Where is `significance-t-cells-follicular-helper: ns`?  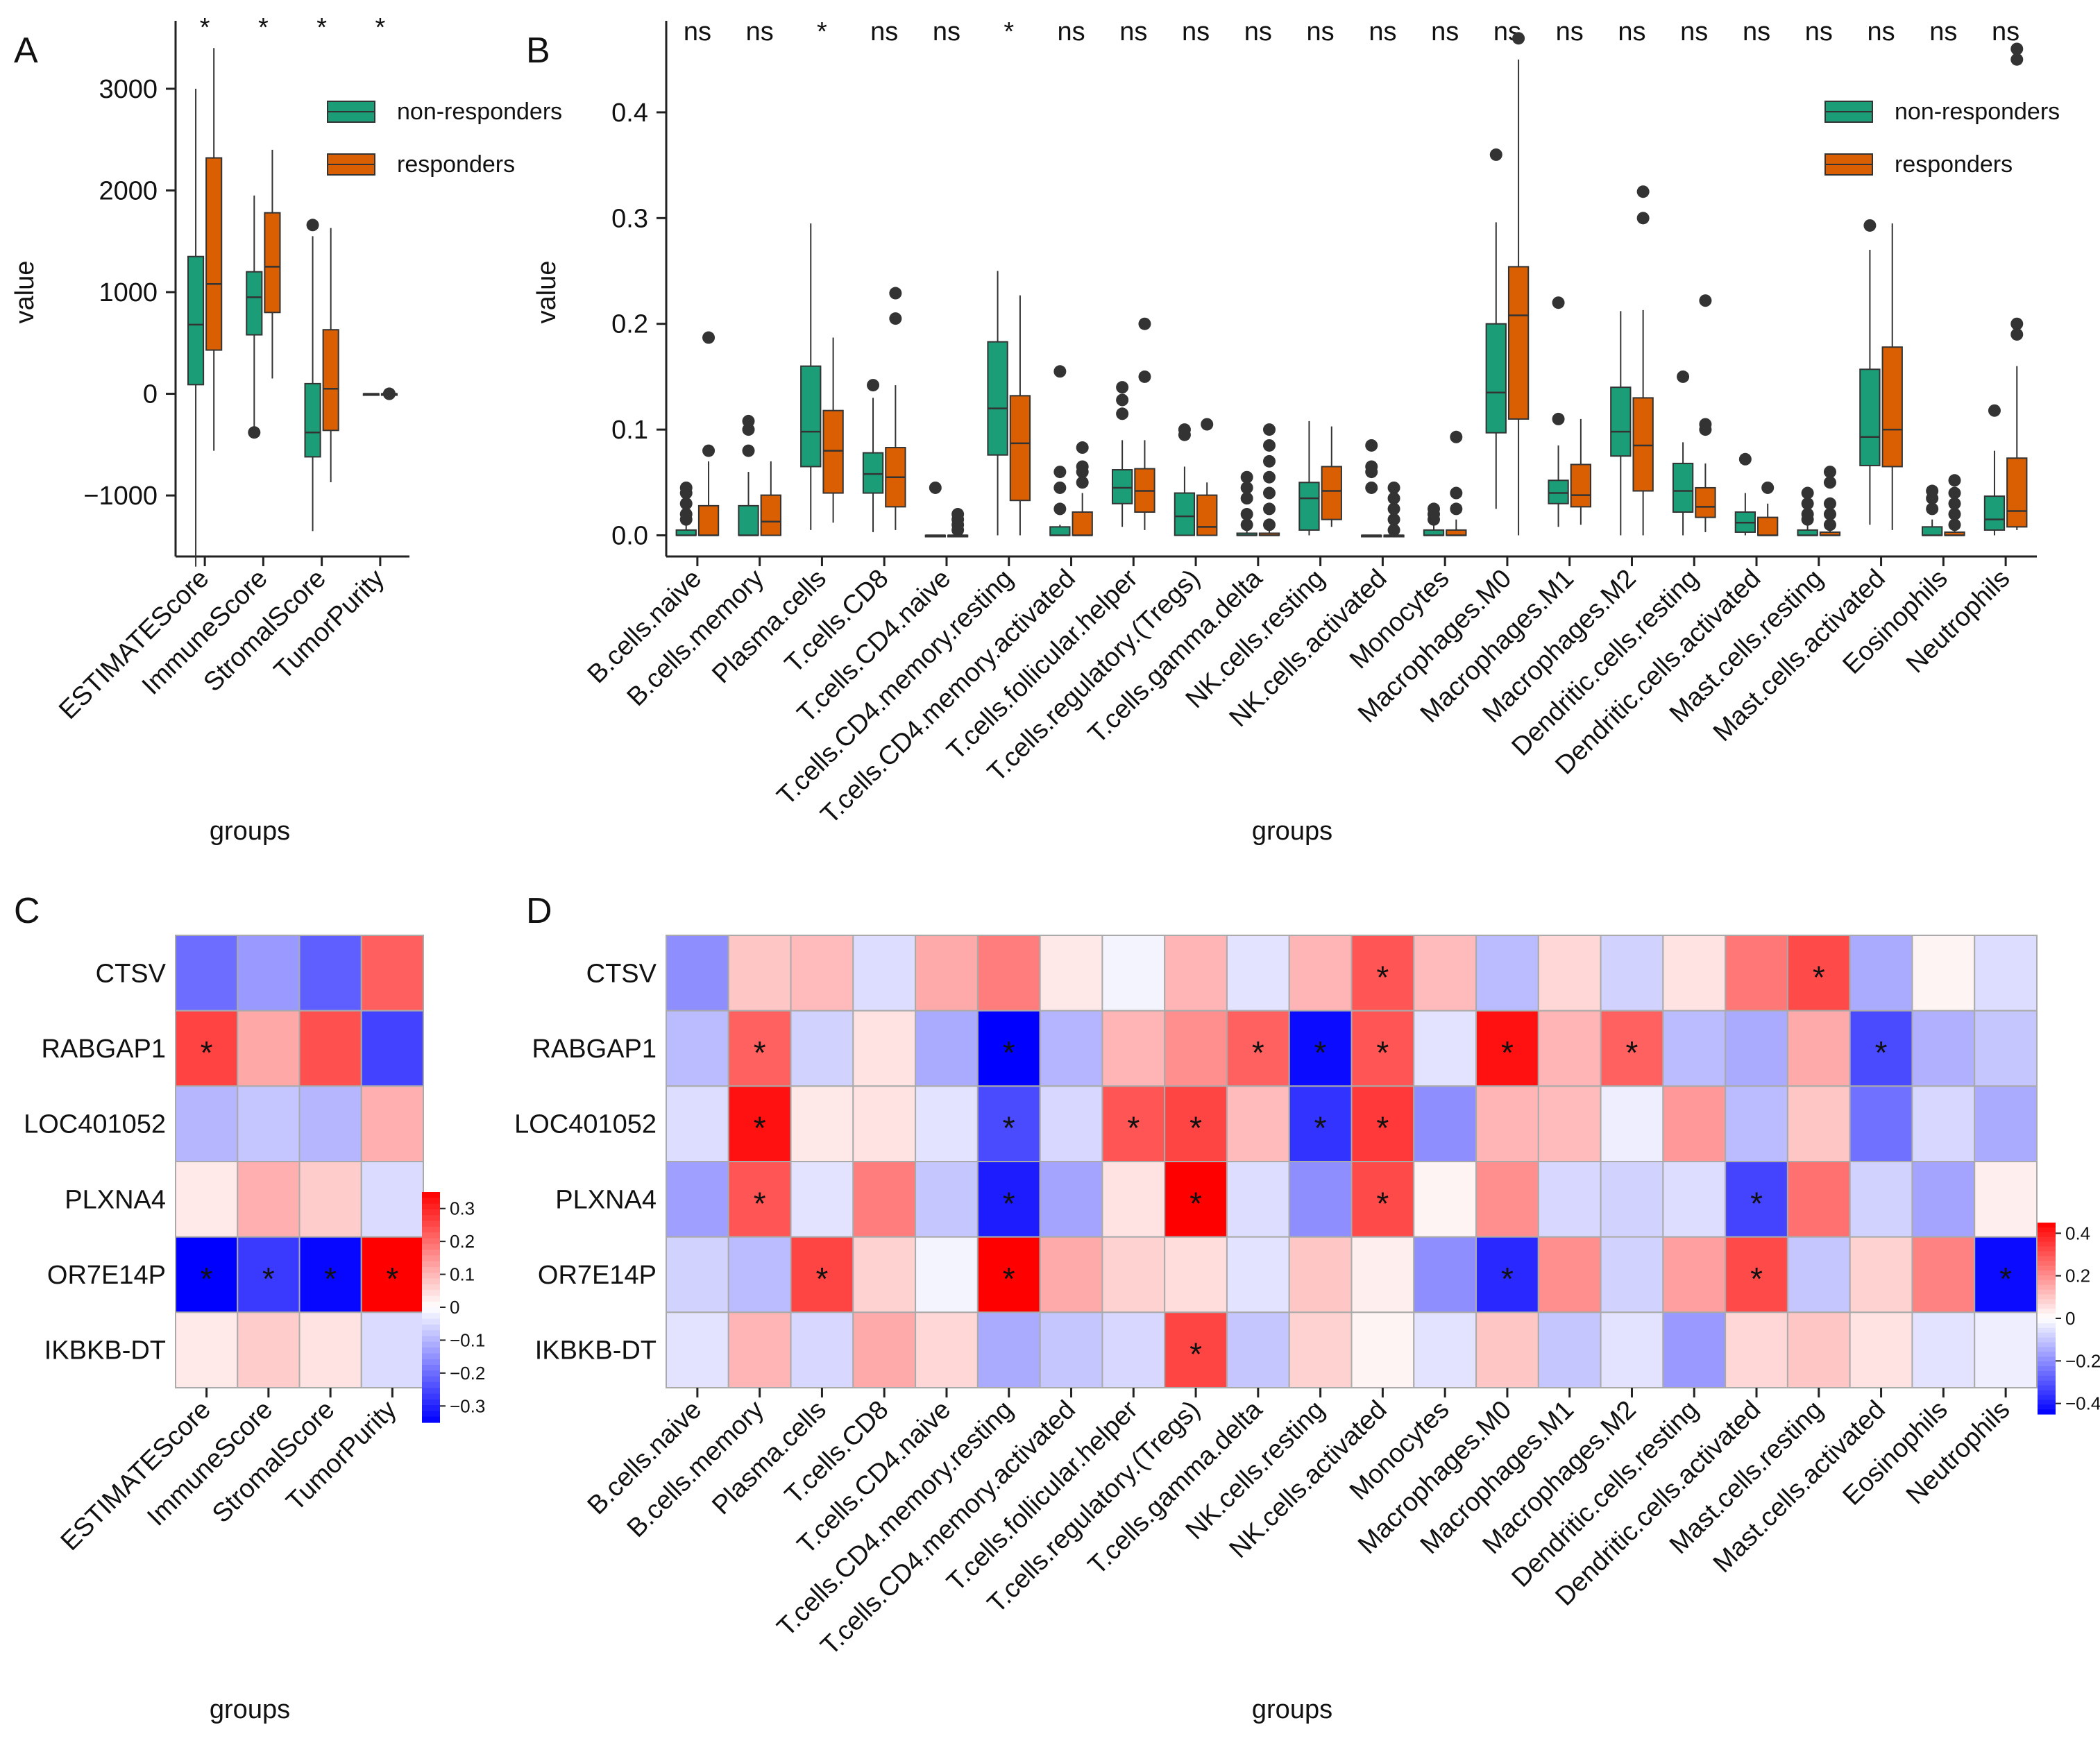 significance-t-cells-follicular-helper: ns is located at coordinates (1133, 32).